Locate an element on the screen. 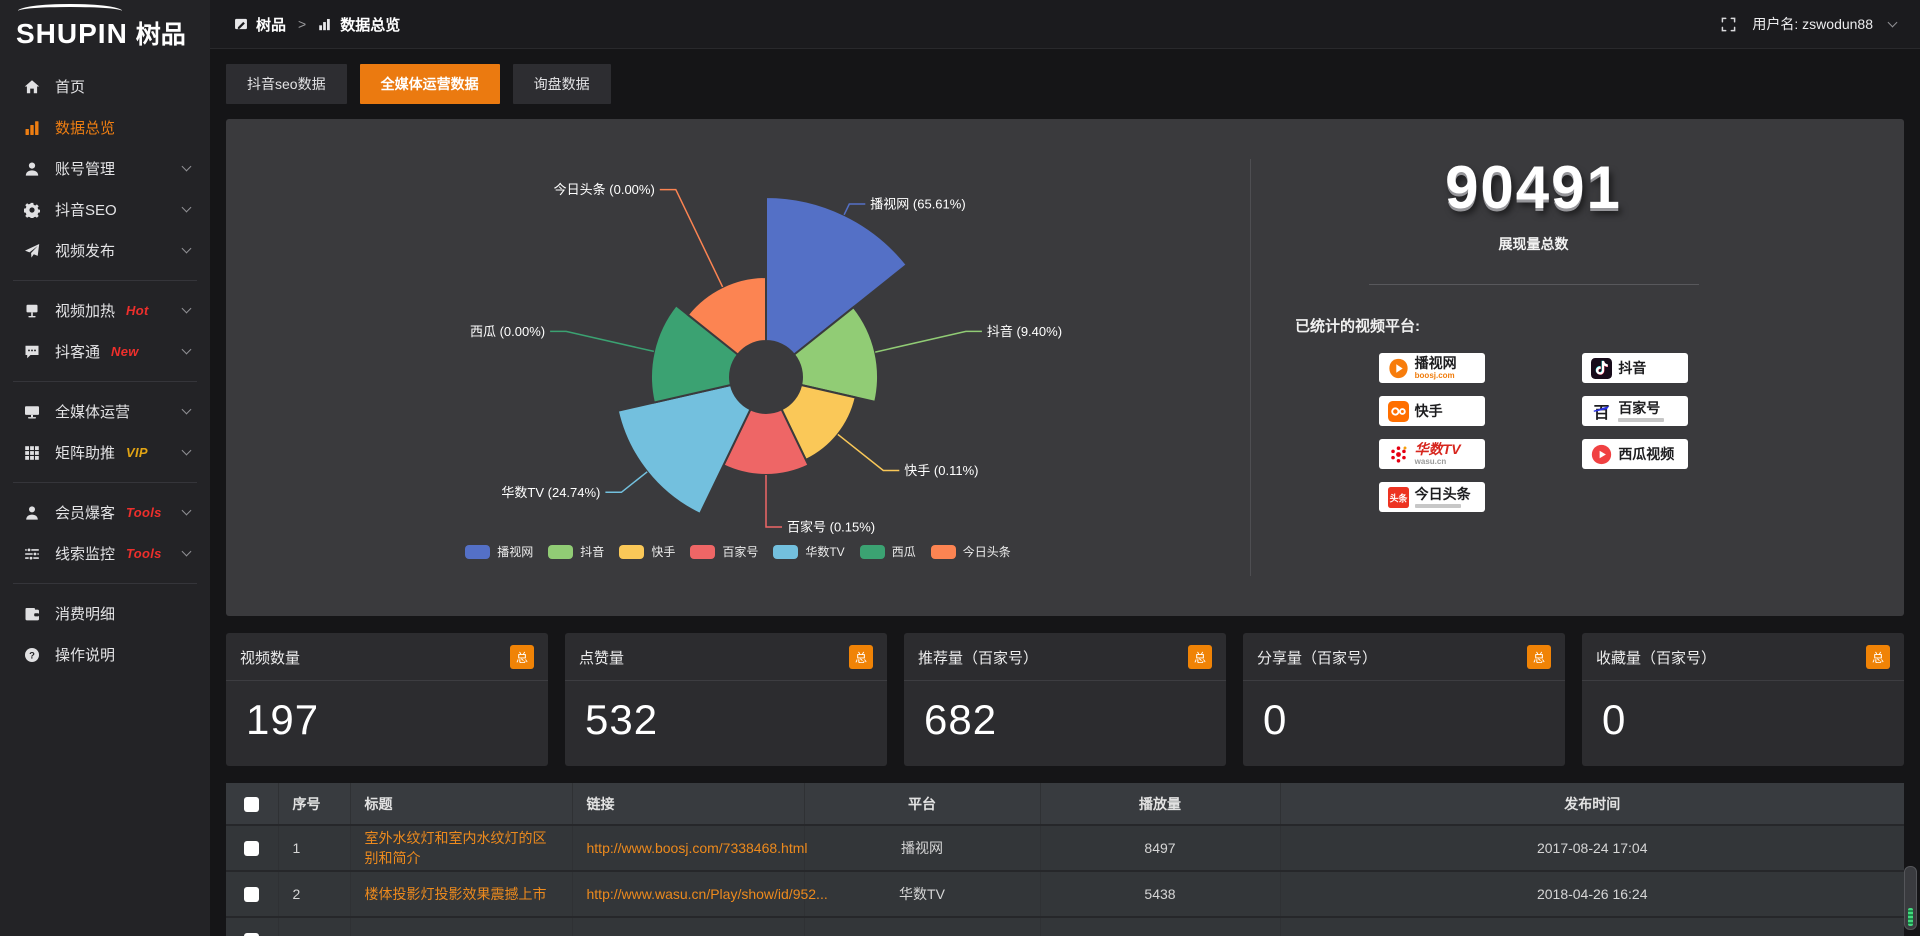 This screenshot has height=936, width=1920. cell-link: http://www.boosj.com/7338468.html is located at coordinates (689, 848).